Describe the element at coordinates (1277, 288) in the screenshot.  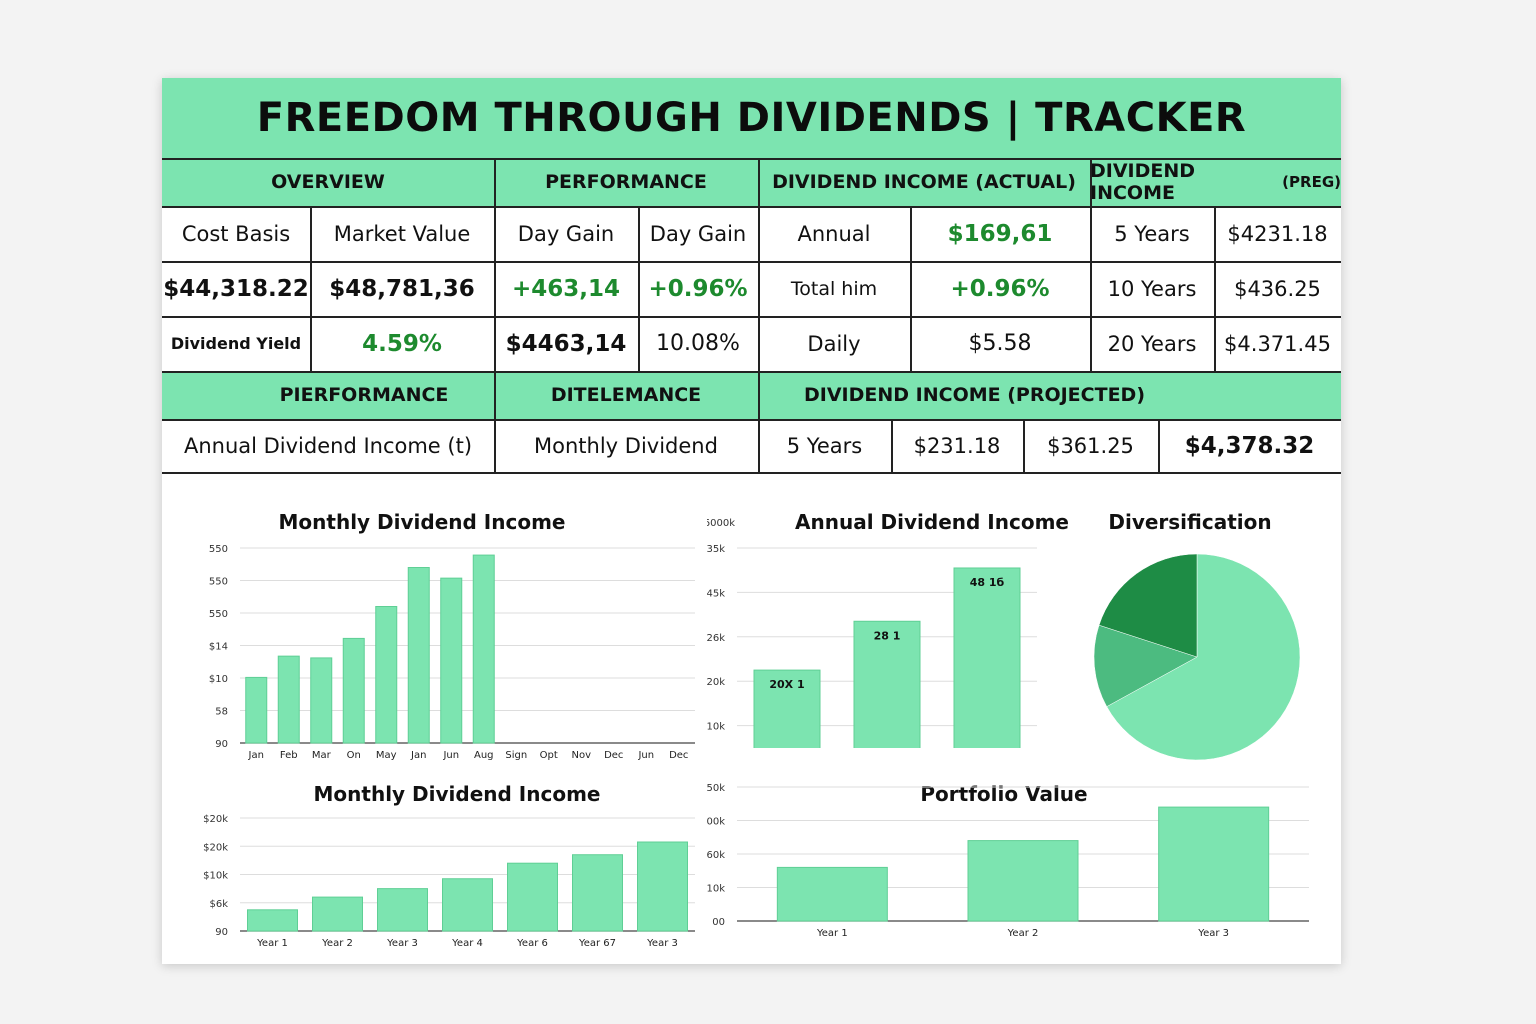
I see `preg-10y-value: $436.25` at that location.